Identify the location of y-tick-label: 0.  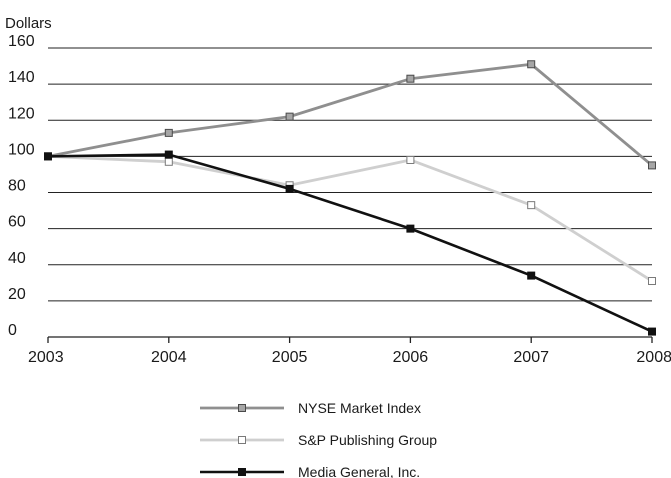
(12, 330).